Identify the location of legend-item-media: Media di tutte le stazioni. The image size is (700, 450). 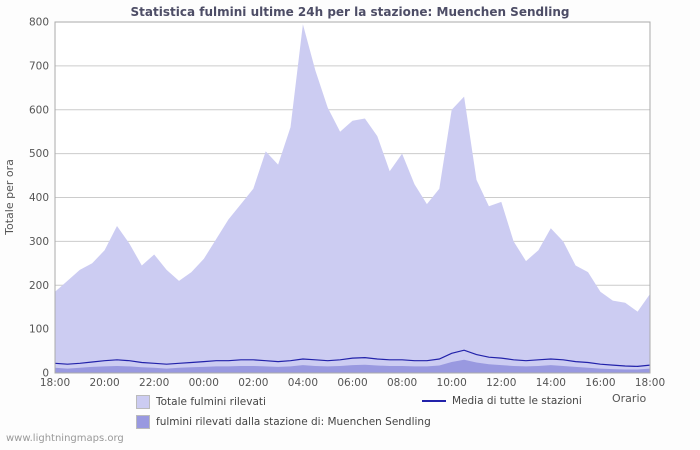
(502, 401).